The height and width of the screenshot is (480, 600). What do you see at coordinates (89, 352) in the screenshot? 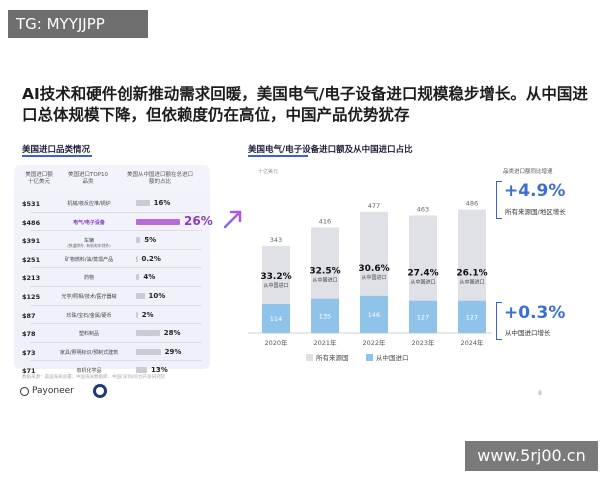
I see `row-category: 家具/照明标识/预制式建筑` at bounding box center [89, 352].